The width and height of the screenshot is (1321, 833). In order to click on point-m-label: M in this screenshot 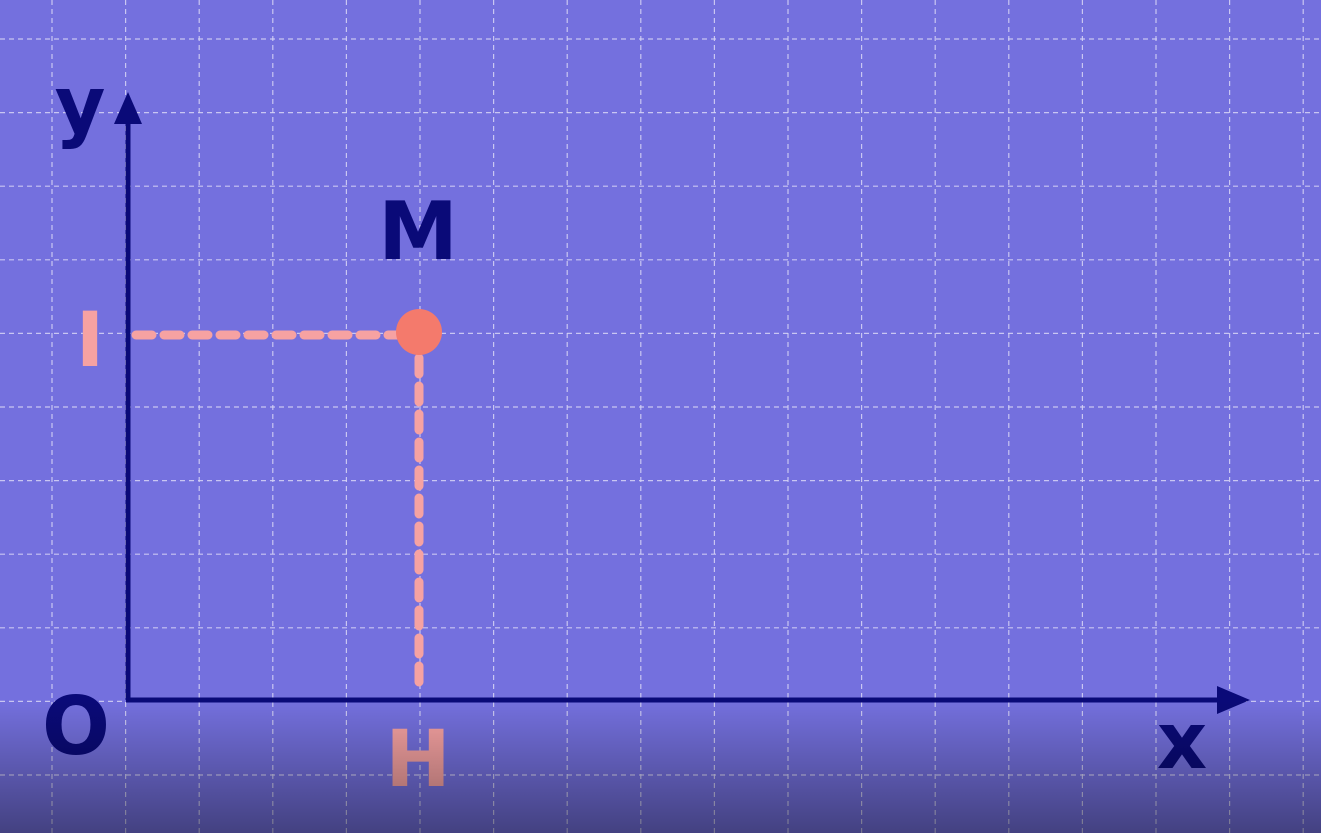, I will do `click(418, 231)`.